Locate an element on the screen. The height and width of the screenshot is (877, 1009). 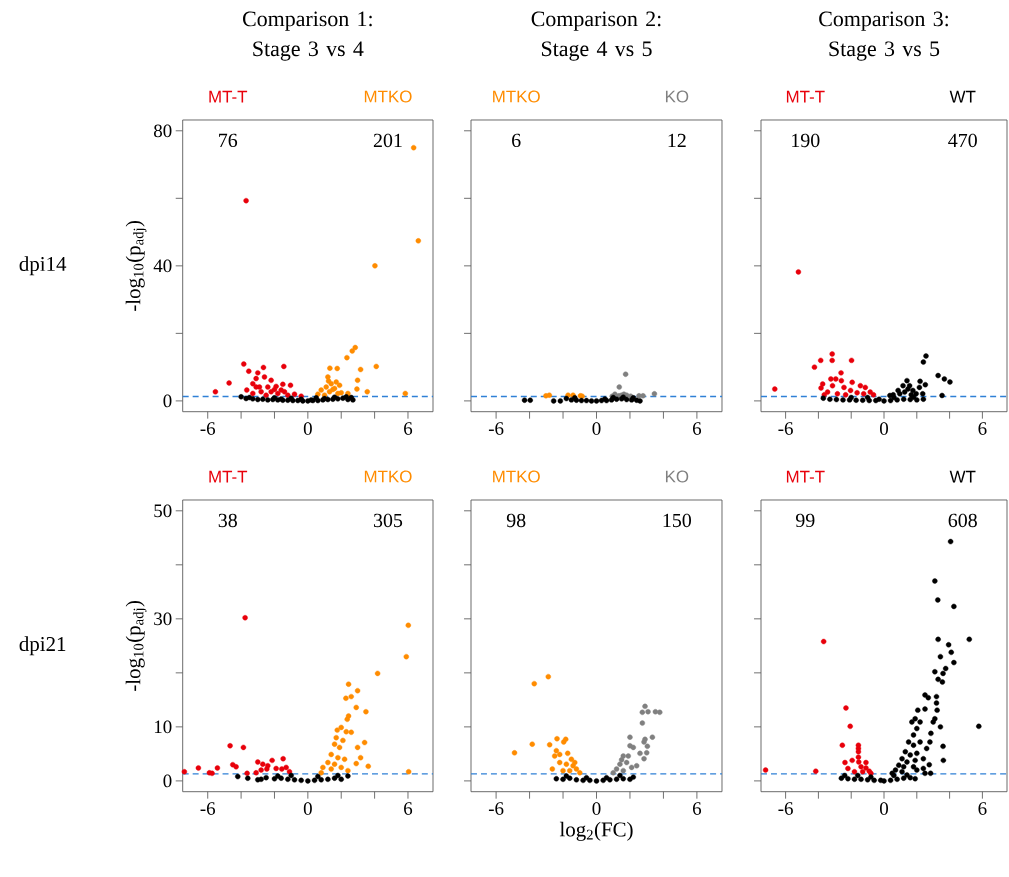
annotation: 6 is located at coordinates (516, 140).